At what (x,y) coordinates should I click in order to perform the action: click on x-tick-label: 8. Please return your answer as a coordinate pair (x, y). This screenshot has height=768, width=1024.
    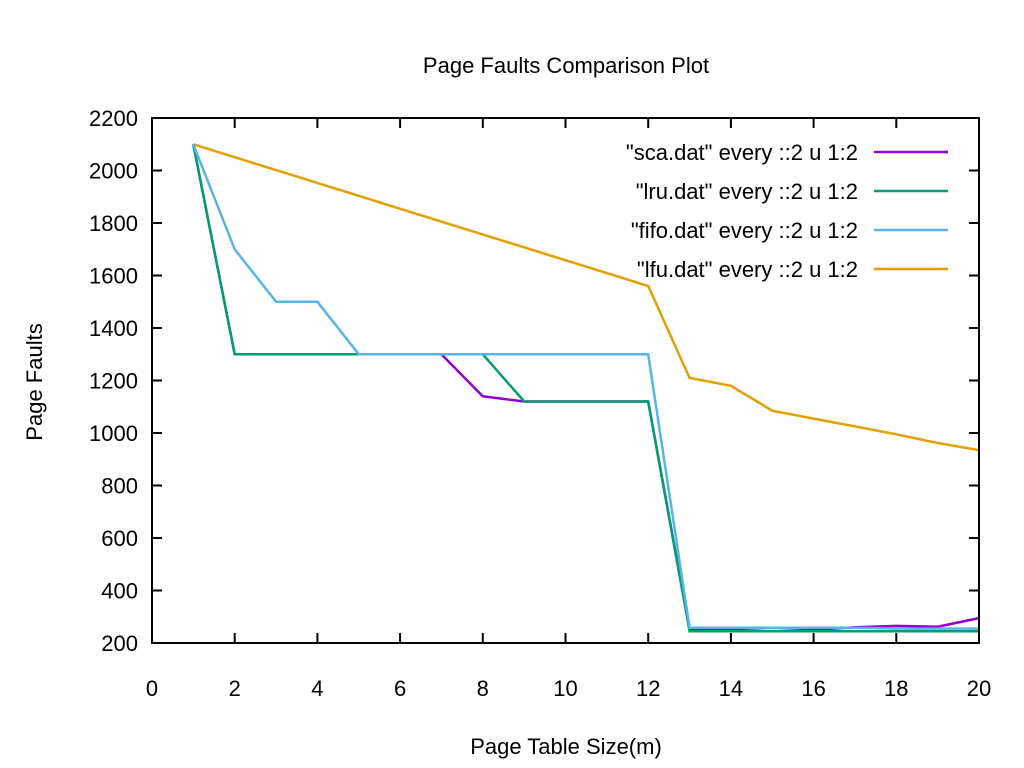
    Looking at the image, I should click on (483, 688).